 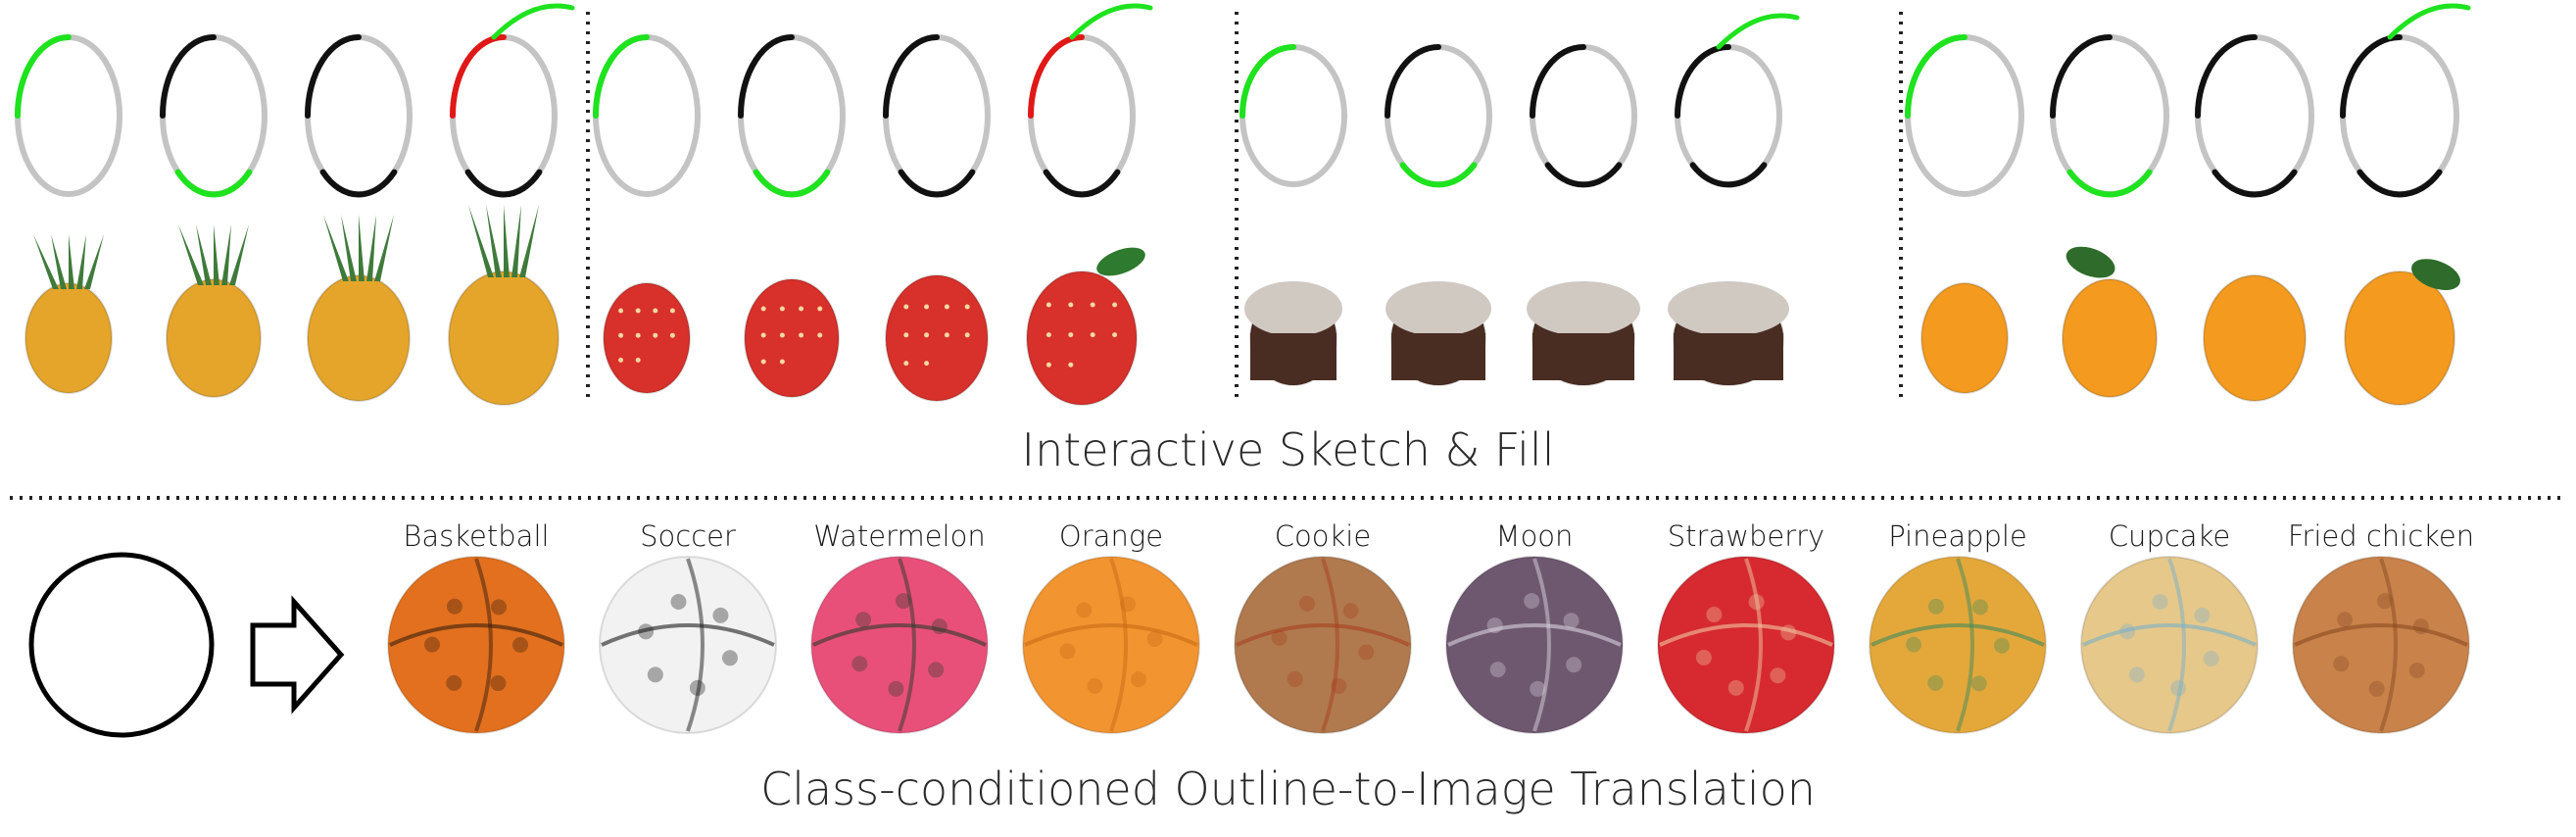 I want to click on class-label-1: Basketball, so click(x=476, y=536).